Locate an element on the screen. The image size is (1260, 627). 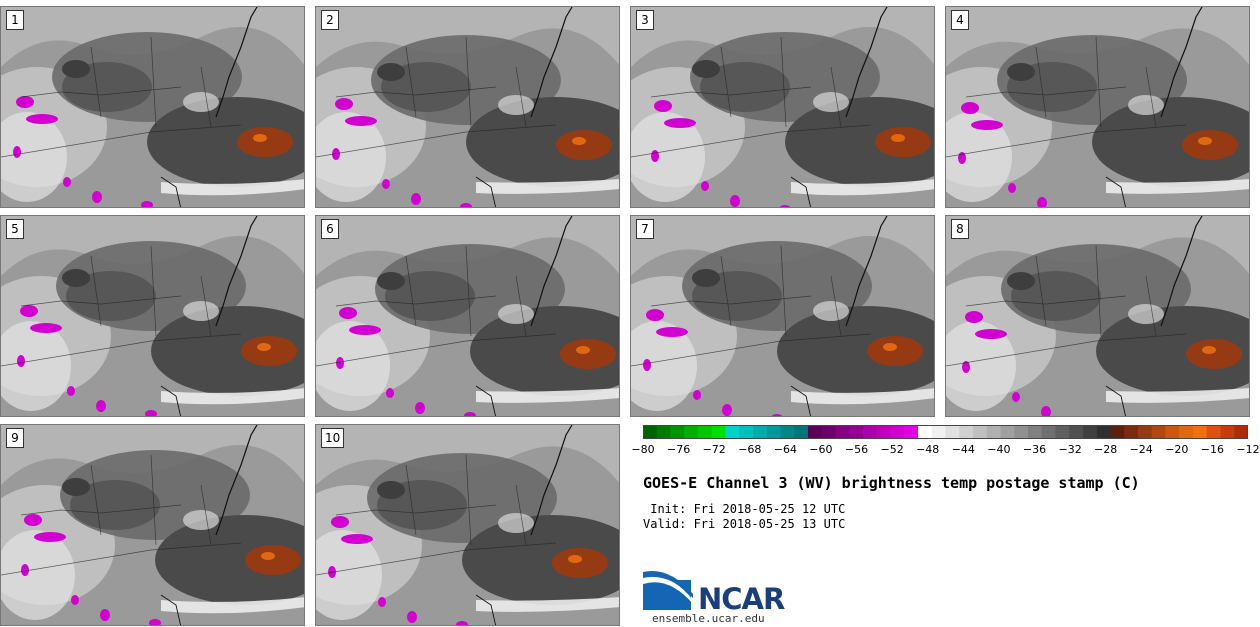
postage-stamp-panel: 9 is located at coordinates (152, 525).